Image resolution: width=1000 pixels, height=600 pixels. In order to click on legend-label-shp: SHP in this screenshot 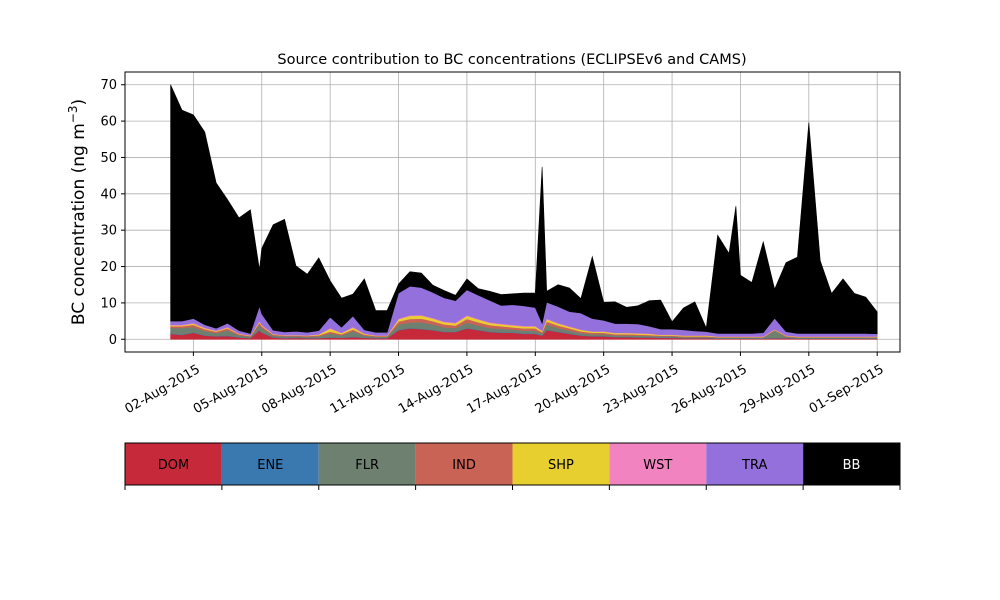, I will do `click(561, 465)`.